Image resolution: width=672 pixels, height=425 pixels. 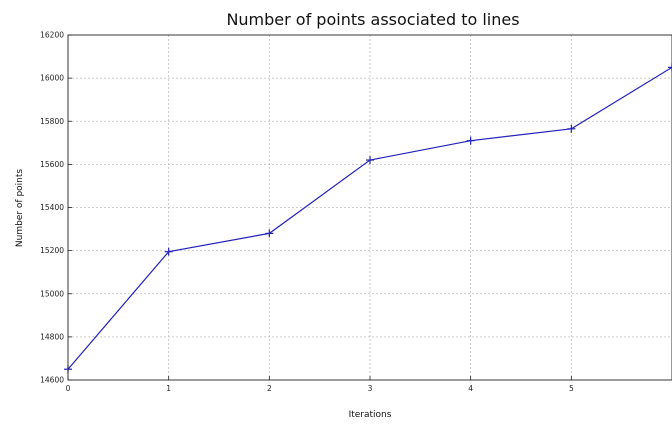 I want to click on y-tick-label: 15200, so click(x=52, y=250).